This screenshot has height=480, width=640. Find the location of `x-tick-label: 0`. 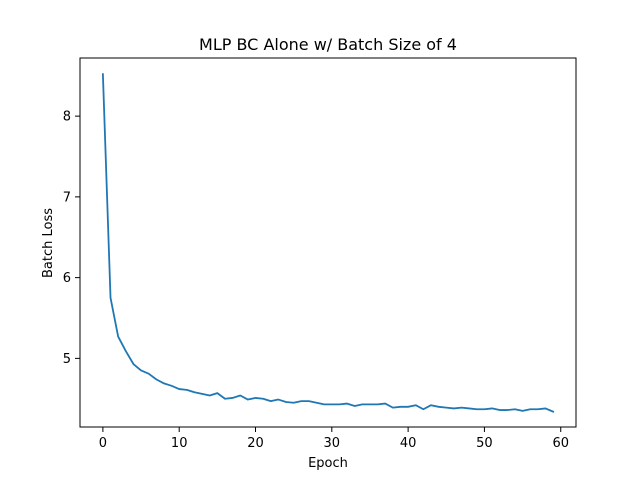

x-tick-label: 0 is located at coordinates (103, 443).